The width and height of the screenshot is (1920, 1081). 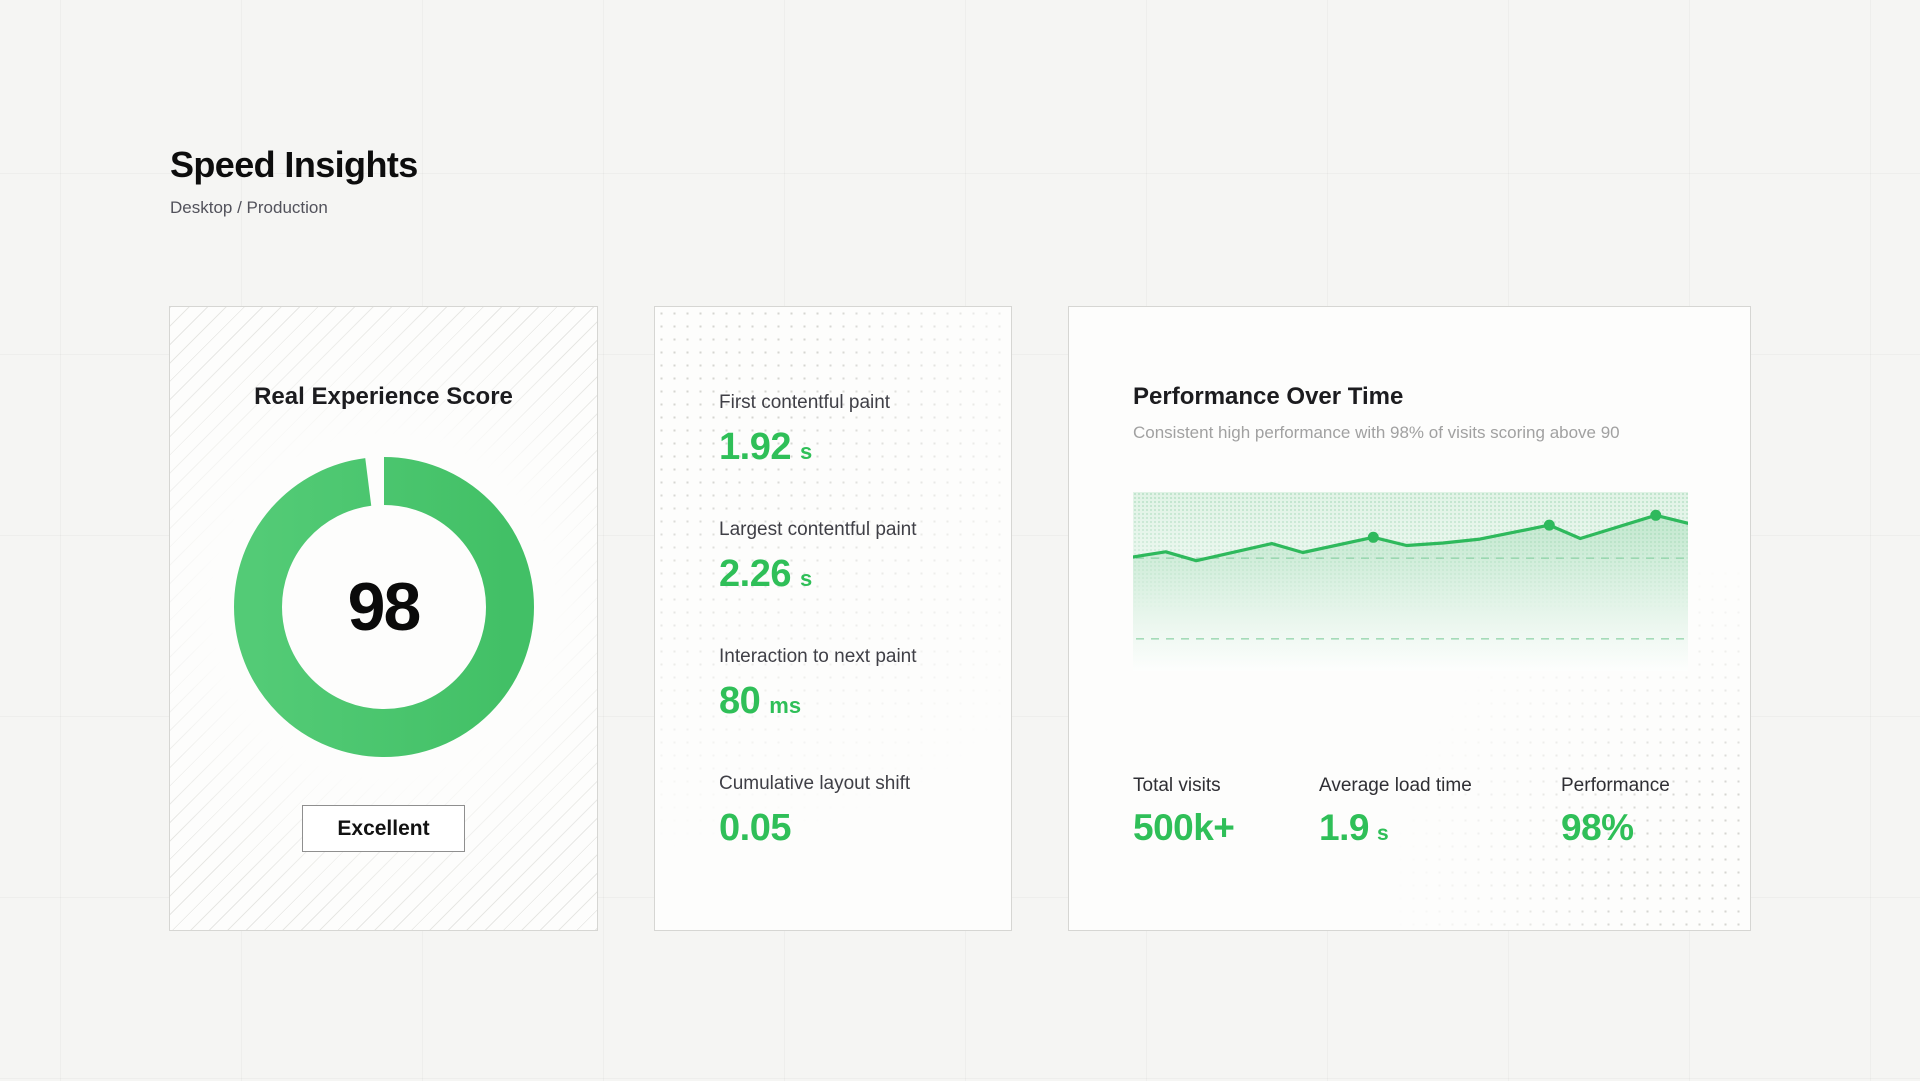 What do you see at coordinates (850, 811) in the screenshot?
I see `metric-item-cls: Cumulative layout shift 0.05` at bounding box center [850, 811].